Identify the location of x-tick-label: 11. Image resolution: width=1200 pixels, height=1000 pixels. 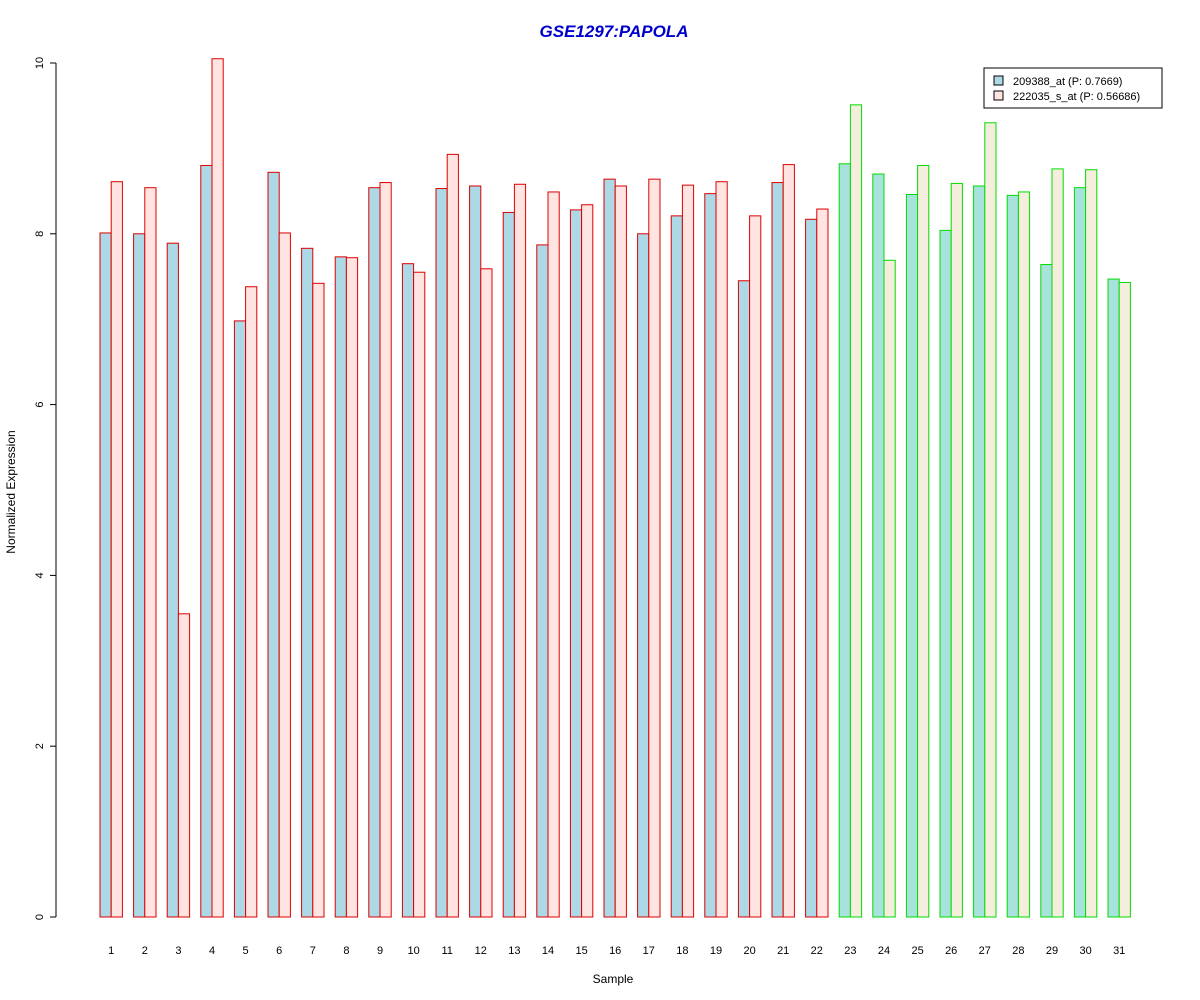
(446, 951).